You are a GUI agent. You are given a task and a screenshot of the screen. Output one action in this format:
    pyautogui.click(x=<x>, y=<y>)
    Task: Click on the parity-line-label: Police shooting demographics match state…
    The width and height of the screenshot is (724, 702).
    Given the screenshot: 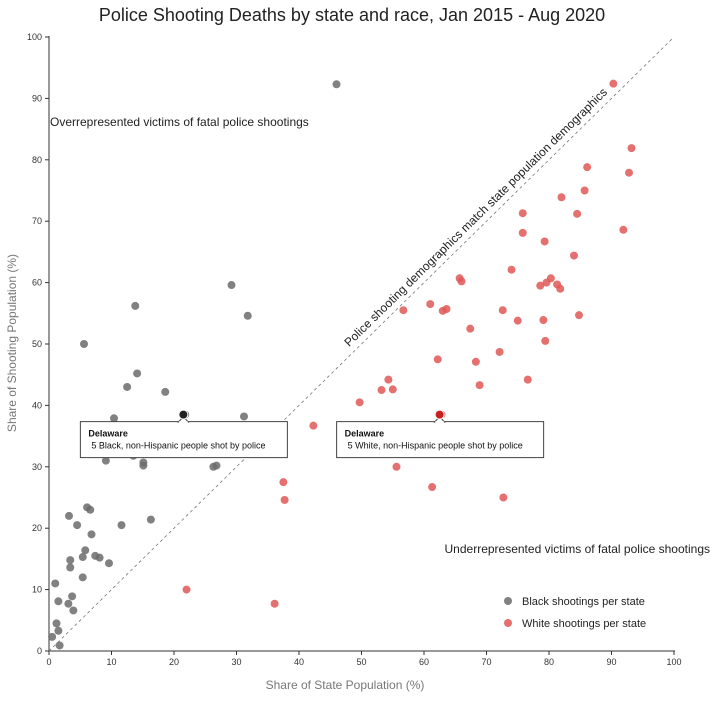 What is the action you would take?
    pyautogui.click(x=475, y=217)
    